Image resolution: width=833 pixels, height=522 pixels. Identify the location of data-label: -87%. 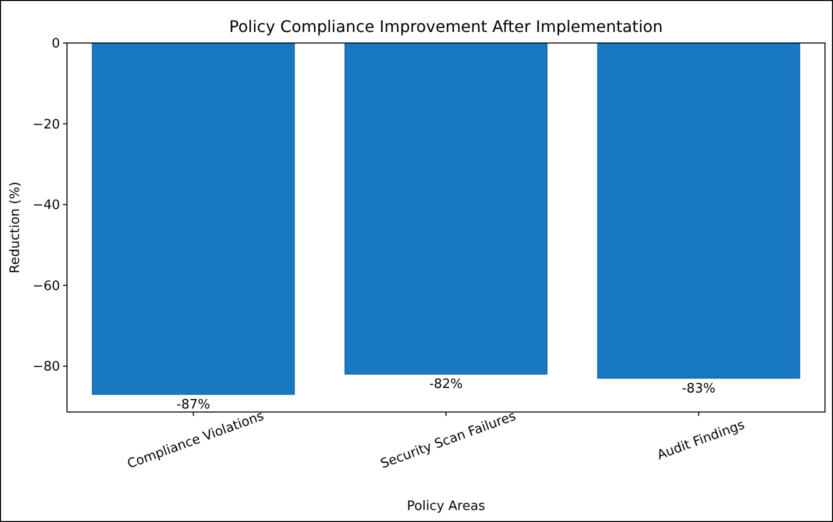
(193, 404).